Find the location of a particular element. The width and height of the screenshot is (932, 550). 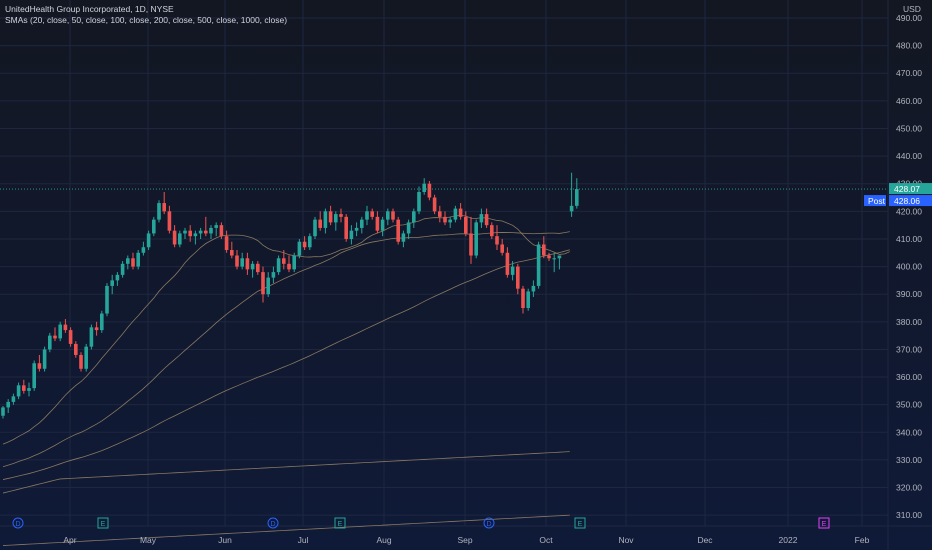

price-tick-label: 410.00 is located at coordinates (909, 239).